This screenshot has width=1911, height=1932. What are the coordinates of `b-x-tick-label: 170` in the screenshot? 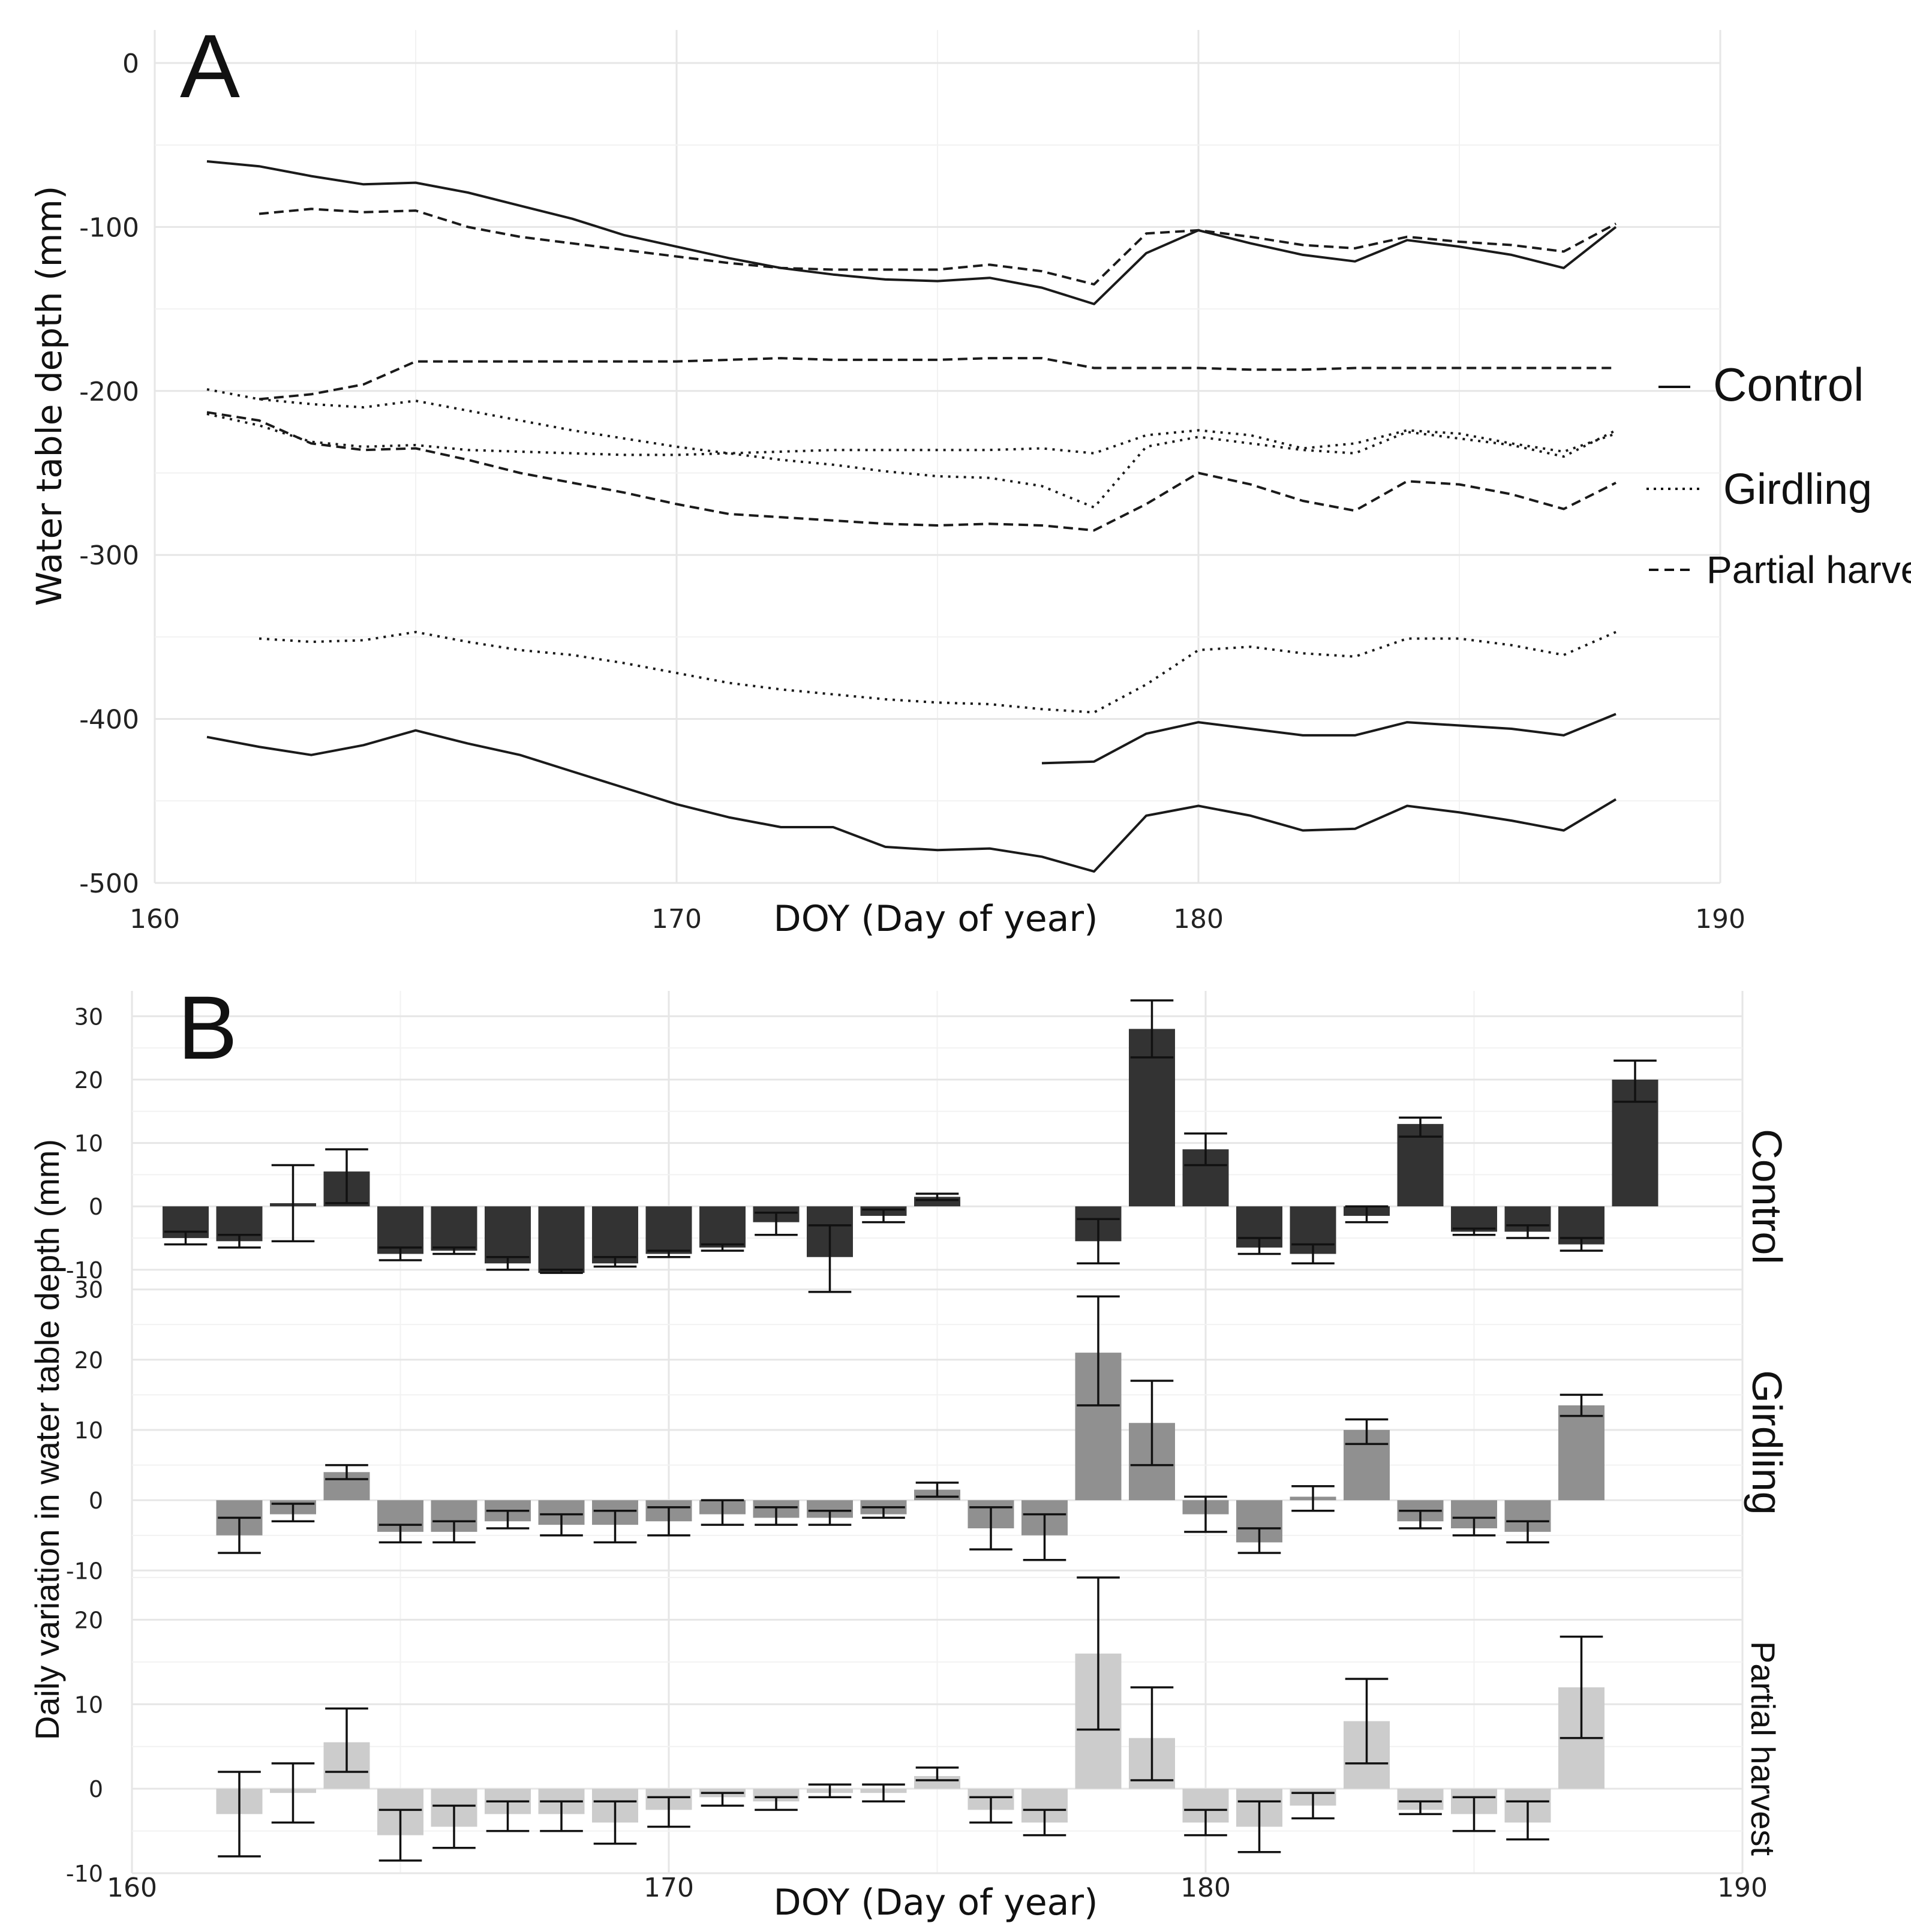 It's located at (669, 1888).